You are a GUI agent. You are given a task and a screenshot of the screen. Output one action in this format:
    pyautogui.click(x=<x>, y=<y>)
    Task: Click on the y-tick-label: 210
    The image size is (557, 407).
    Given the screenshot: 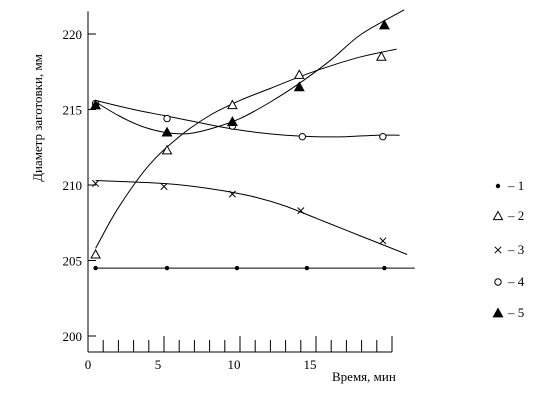 What is the action you would take?
    pyautogui.click(x=73, y=185)
    